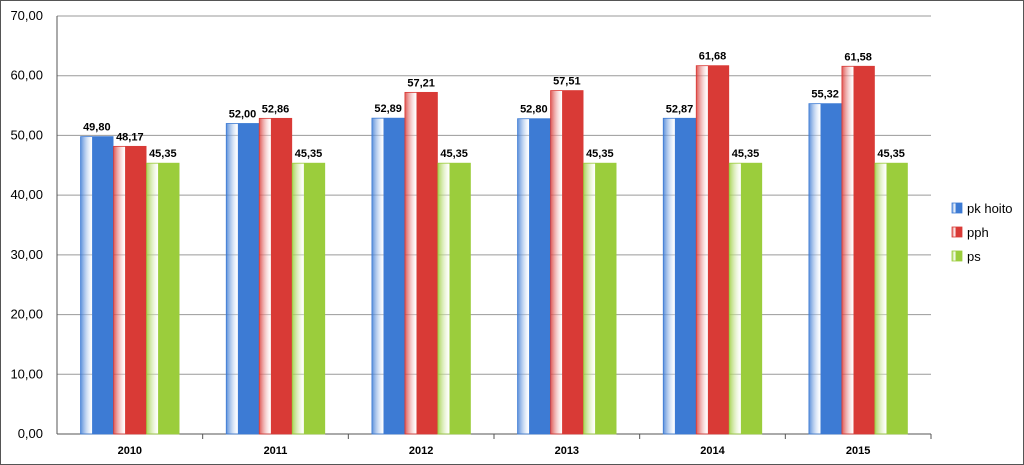  I want to click on data-label: 61,58, so click(858, 57).